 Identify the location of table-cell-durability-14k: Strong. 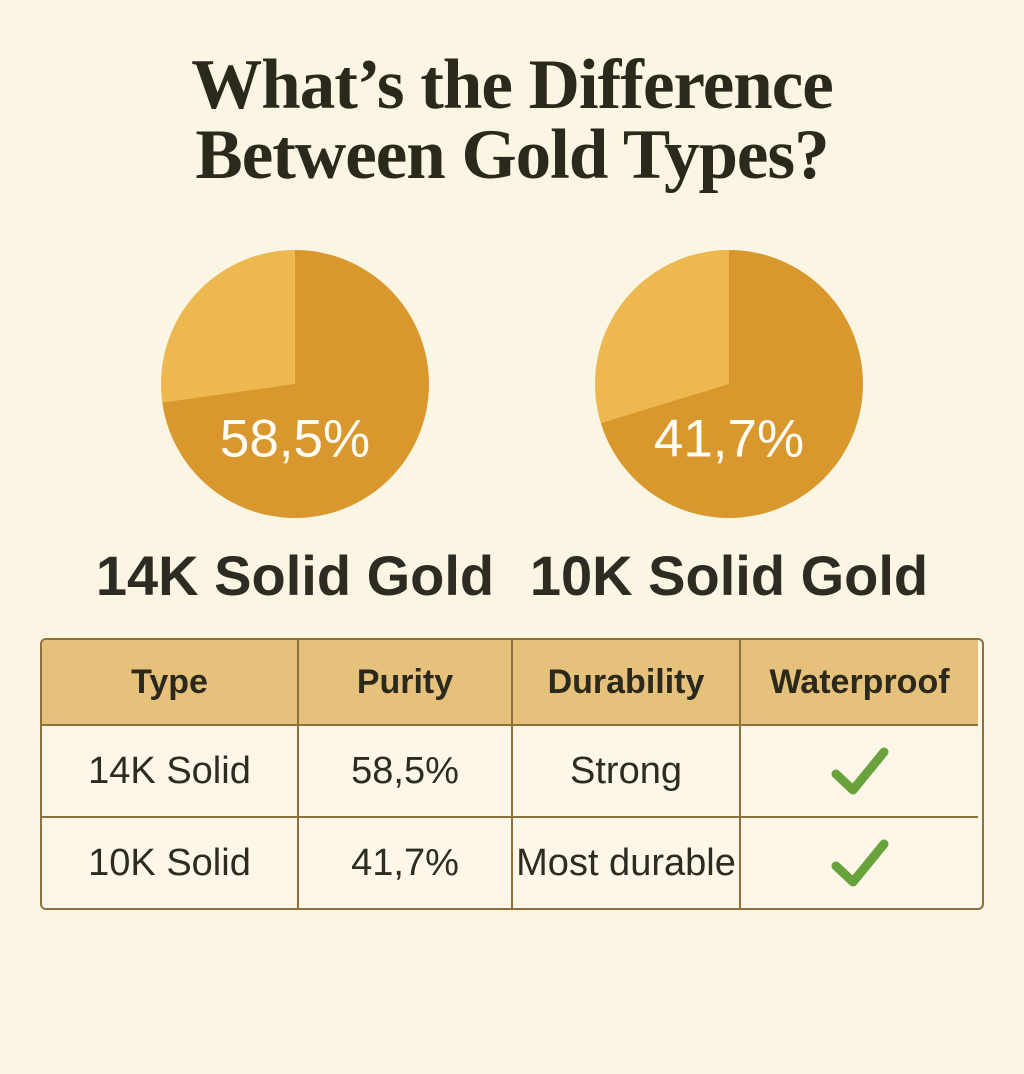
(625, 770).